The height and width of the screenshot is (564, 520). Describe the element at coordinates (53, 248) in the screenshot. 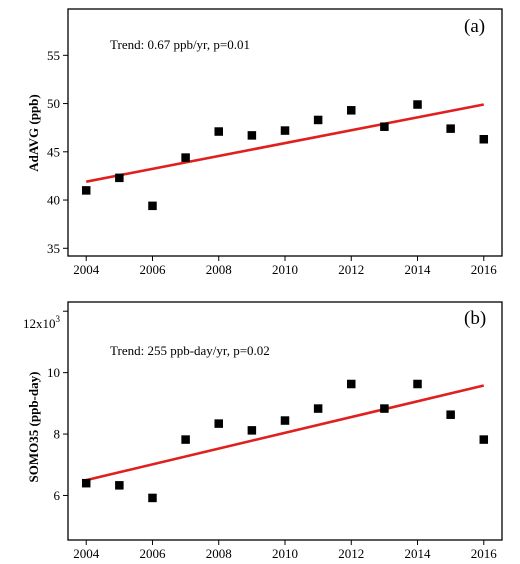

I see `y-tick-label: 35` at that location.